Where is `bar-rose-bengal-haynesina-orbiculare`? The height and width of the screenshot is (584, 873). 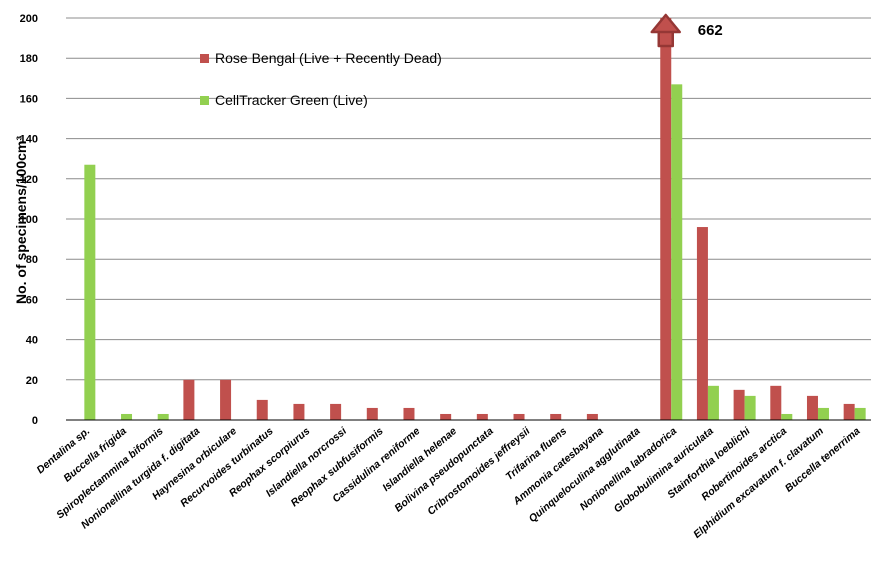
bar-rose-bengal-haynesina-orbiculare is located at coordinates (226, 399).